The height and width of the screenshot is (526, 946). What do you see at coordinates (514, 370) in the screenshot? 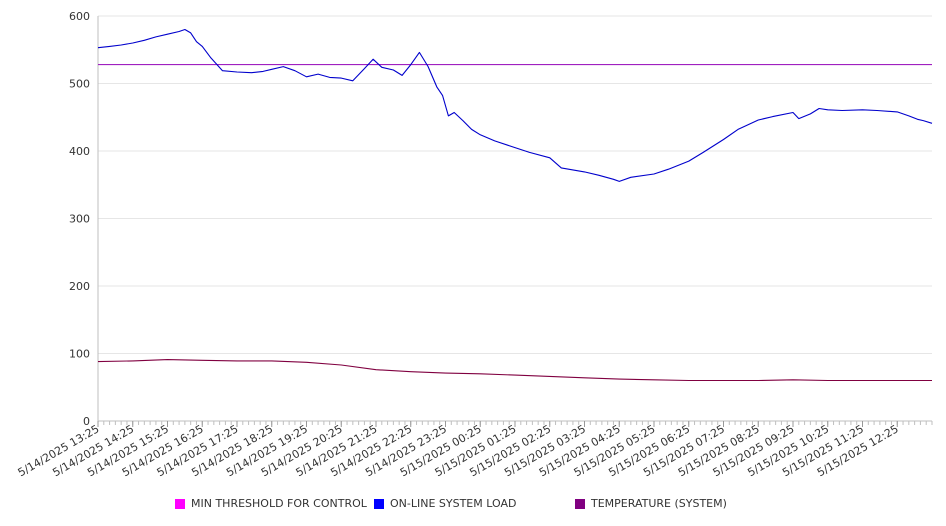
I see `series-line-temperature` at bounding box center [514, 370].